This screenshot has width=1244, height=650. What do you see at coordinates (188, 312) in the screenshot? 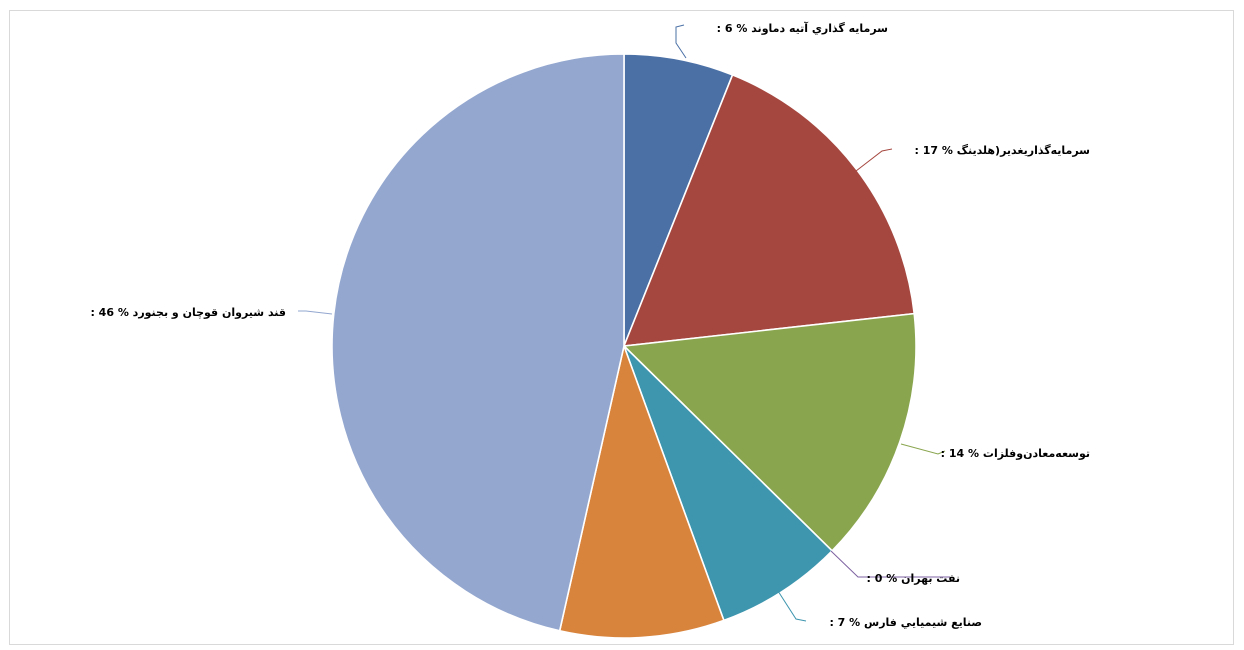
I see `slice-label-6: : 46 % قند شيروان قوچان و بجنورد` at bounding box center [188, 312].